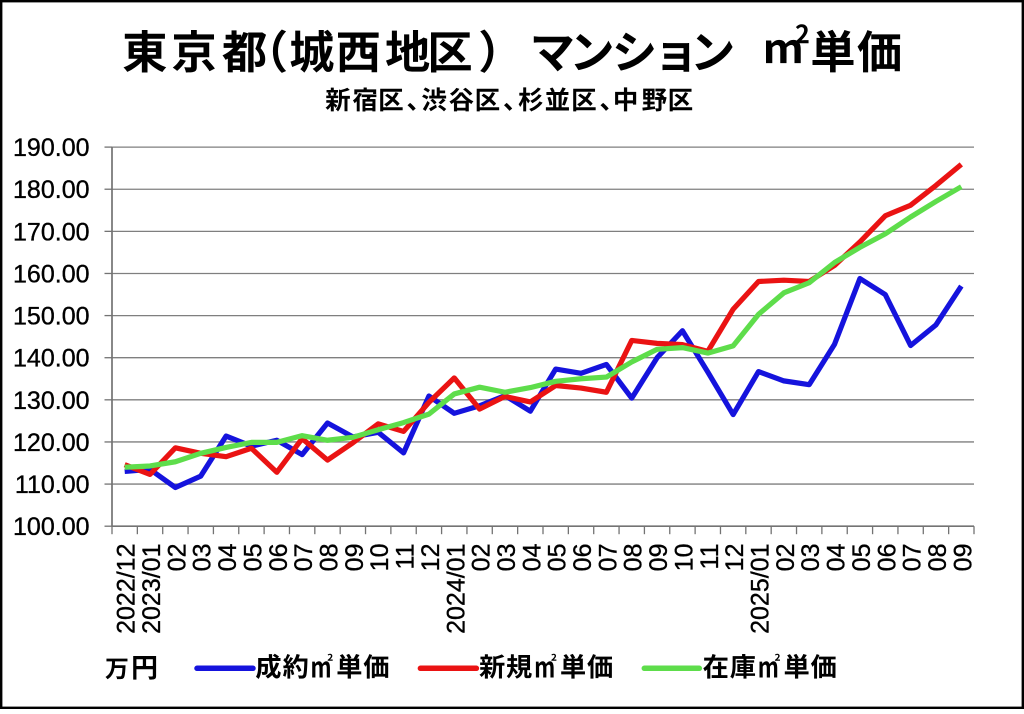 The image size is (1024, 714). I want to click on svg-text: 2025/01, so click(761, 589).